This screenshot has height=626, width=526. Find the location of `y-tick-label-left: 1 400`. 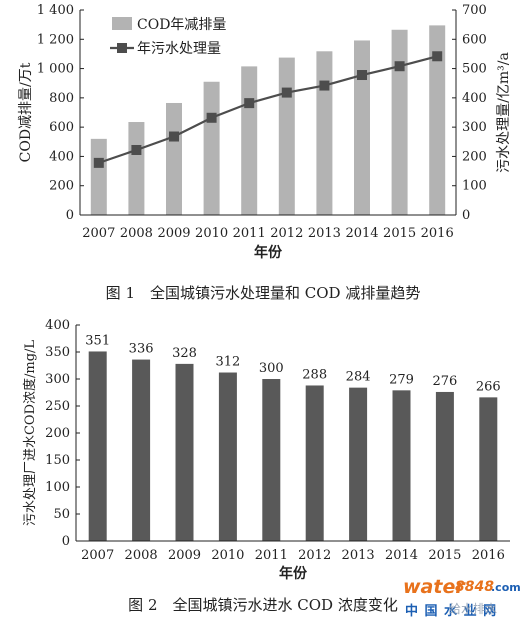

y-tick-label-left: 1 400 is located at coordinates (55, 10).